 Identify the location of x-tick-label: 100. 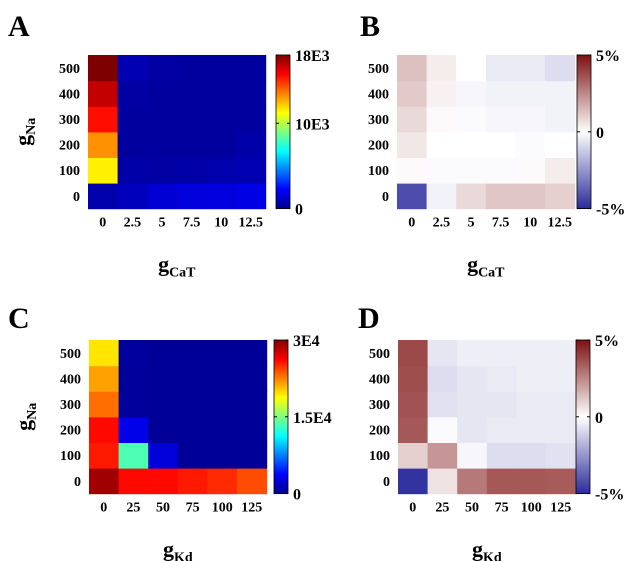
(222, 508).